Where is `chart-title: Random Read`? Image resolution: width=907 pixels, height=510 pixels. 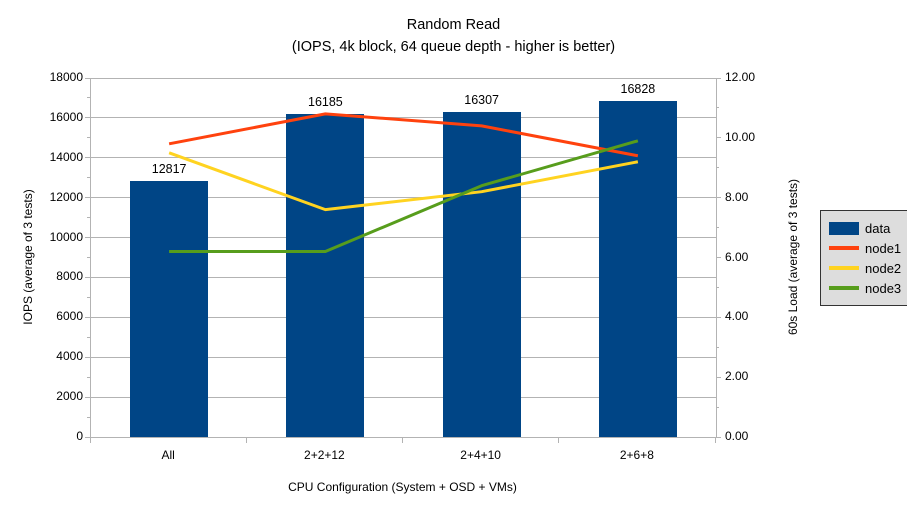 chart-title: Random Read is located at coordinates (453, 25).